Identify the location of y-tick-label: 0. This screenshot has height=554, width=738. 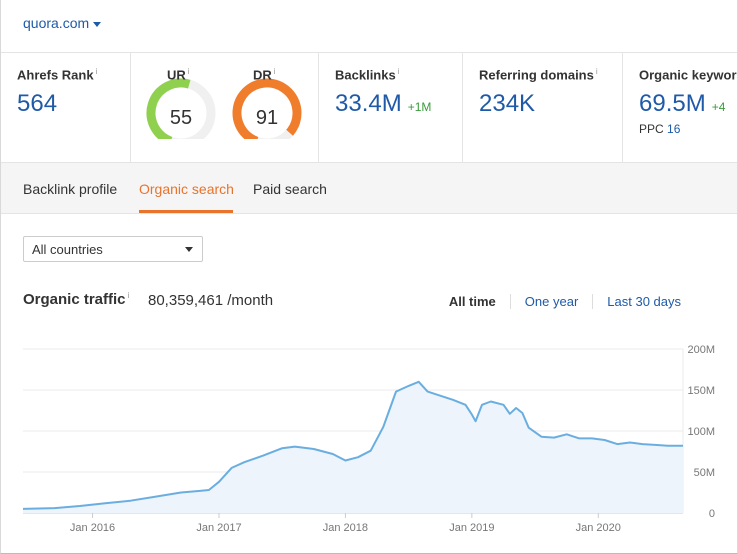
(712, 514).